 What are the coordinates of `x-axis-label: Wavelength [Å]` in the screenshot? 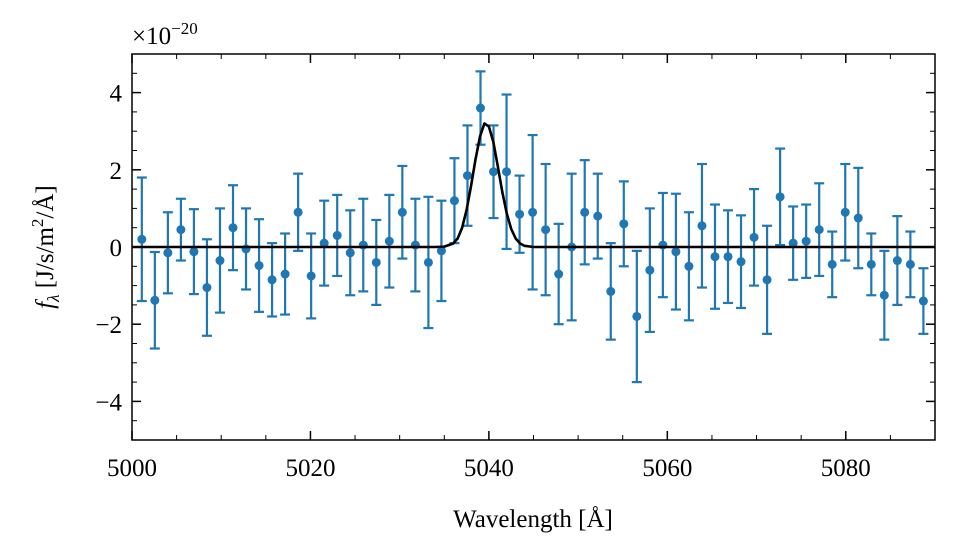 It's located at (533, 519).